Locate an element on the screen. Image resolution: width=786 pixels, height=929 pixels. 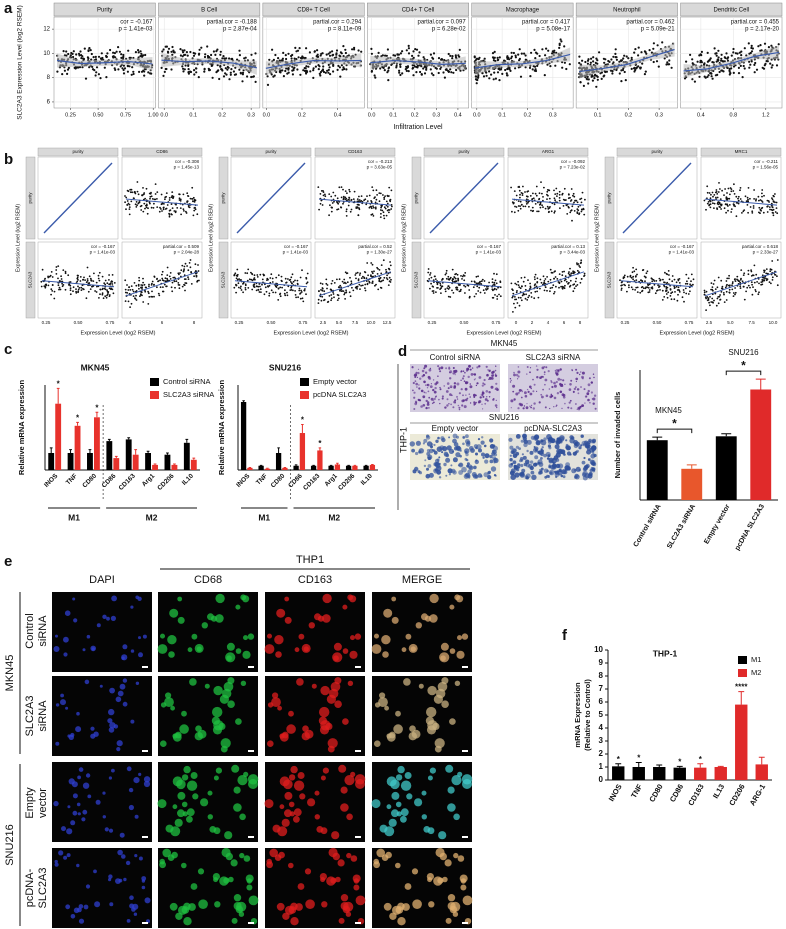
x-tick-label: 0.0 is located at coordinates (477, 115).